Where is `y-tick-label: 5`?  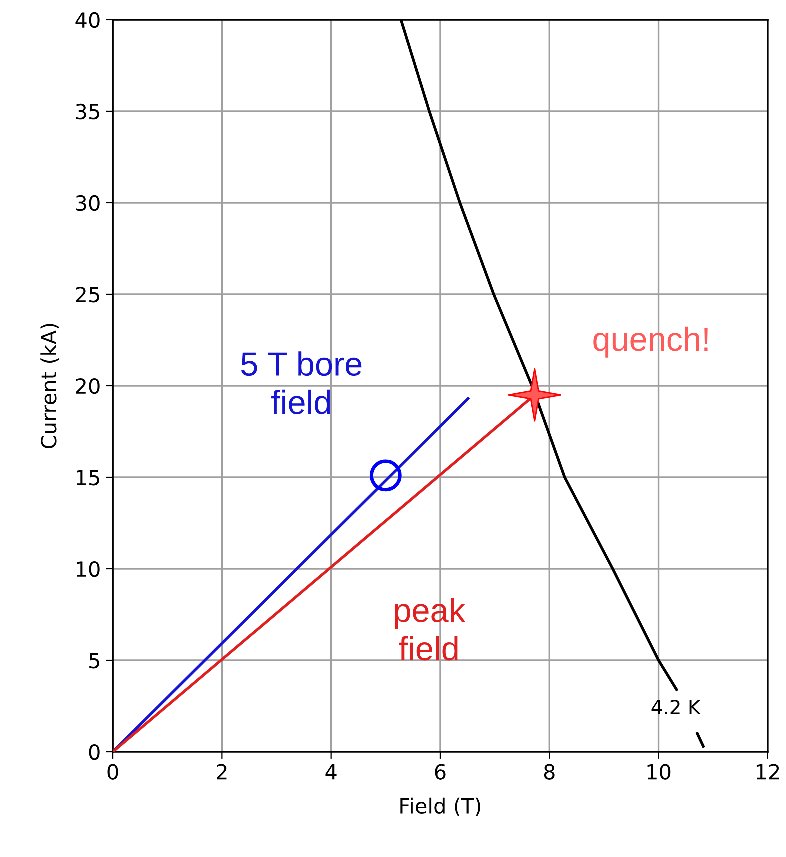 y-tick-label: 5 is located at coordinates (95, 661).